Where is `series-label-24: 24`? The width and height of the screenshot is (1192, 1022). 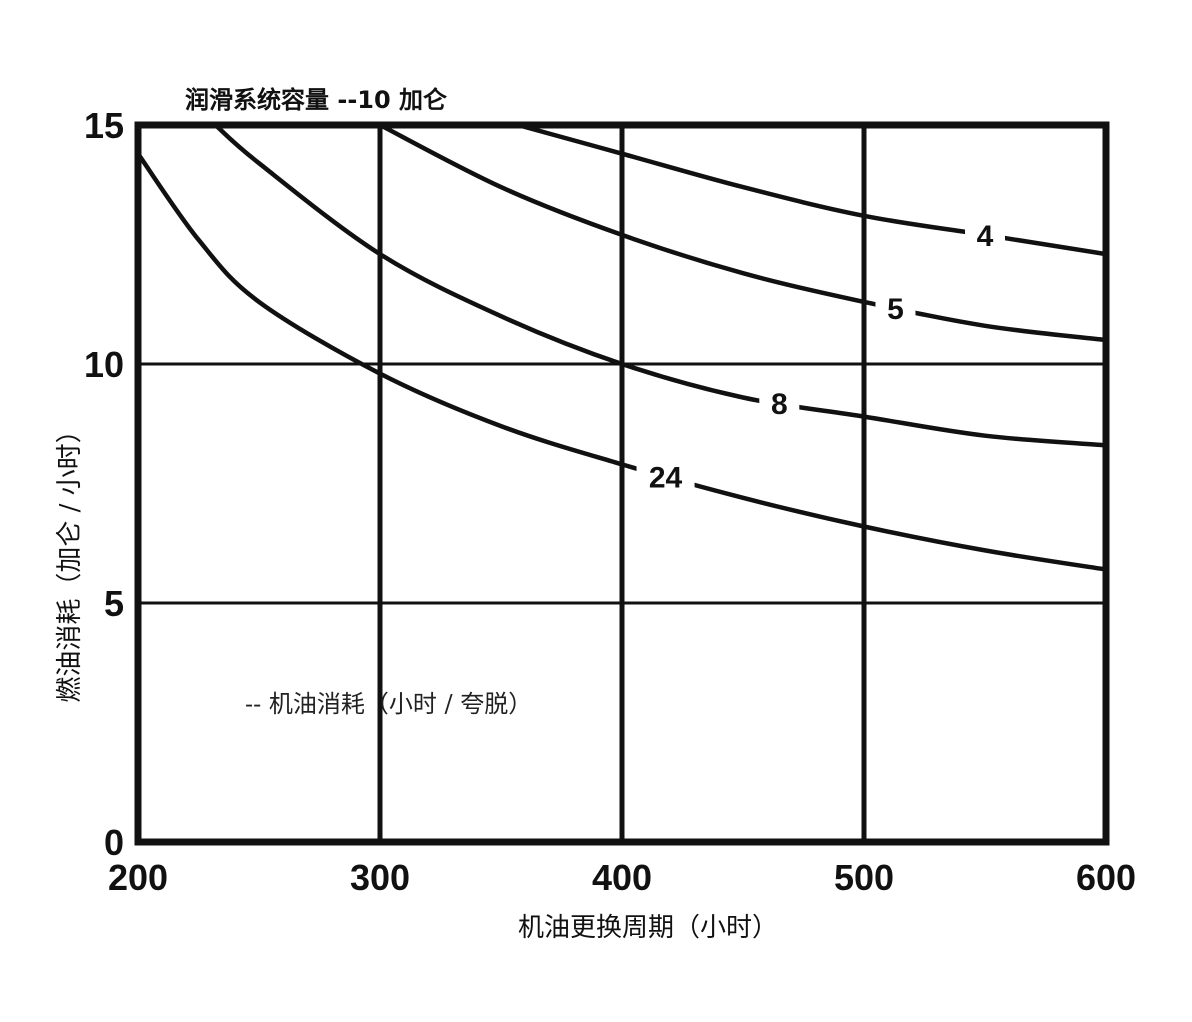
series-label-24: 24 is located at coordinates (666, 477).